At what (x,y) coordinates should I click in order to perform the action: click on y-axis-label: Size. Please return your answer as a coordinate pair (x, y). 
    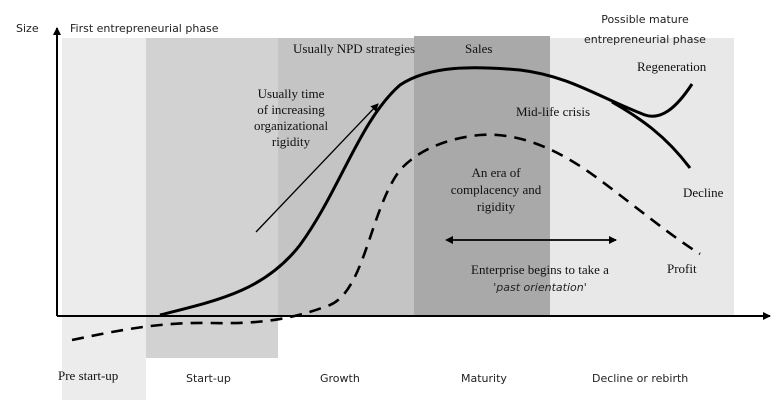
    Looking at the image, I should click on (27, 28).